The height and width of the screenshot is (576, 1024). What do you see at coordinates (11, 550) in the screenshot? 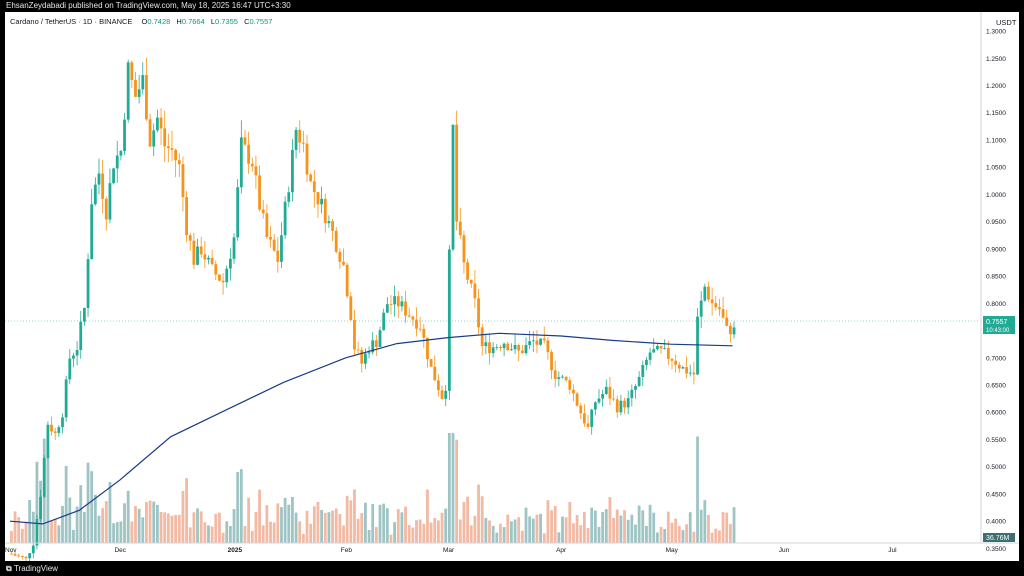
I see `x-tick-label: Nov` at bounding box center [11, 550].